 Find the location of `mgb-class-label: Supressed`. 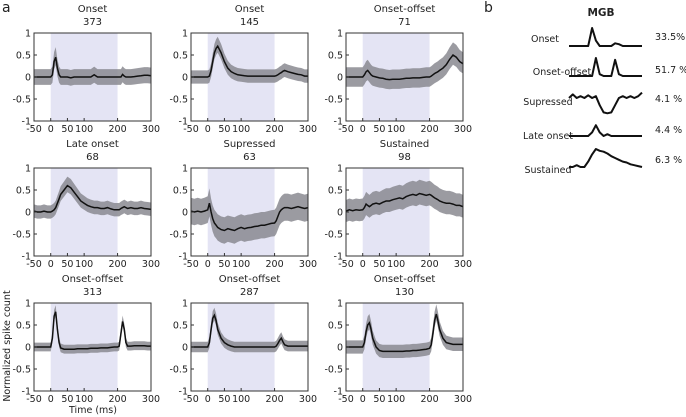

mgb-class-label: Supressed is located at coordinates (547, 102).